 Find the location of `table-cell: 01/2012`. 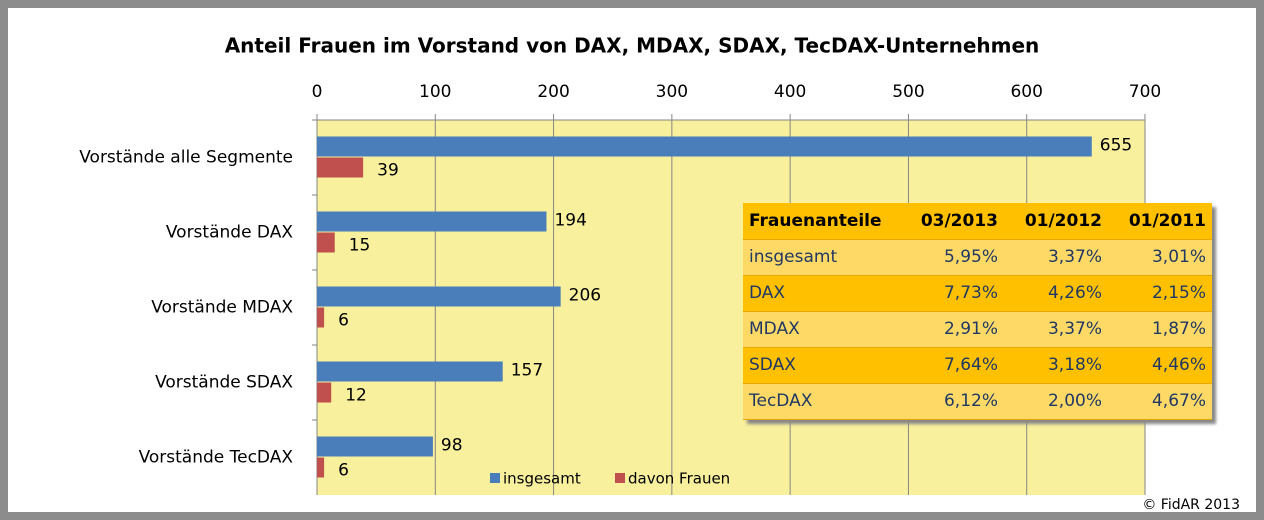

table-cell: 01/2012 is located at coordinates (1056, 221).